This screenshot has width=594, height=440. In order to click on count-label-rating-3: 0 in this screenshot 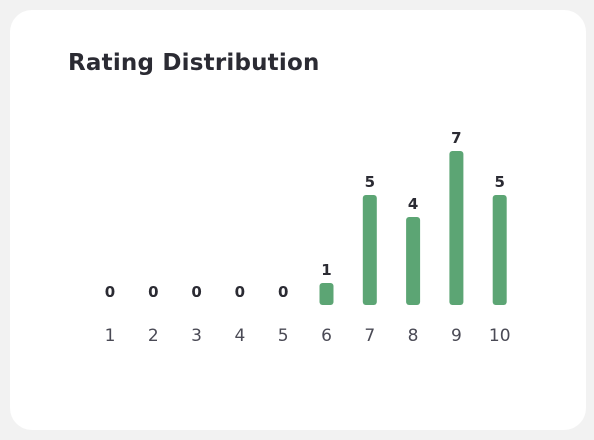, I will do `click(196, 292)`.